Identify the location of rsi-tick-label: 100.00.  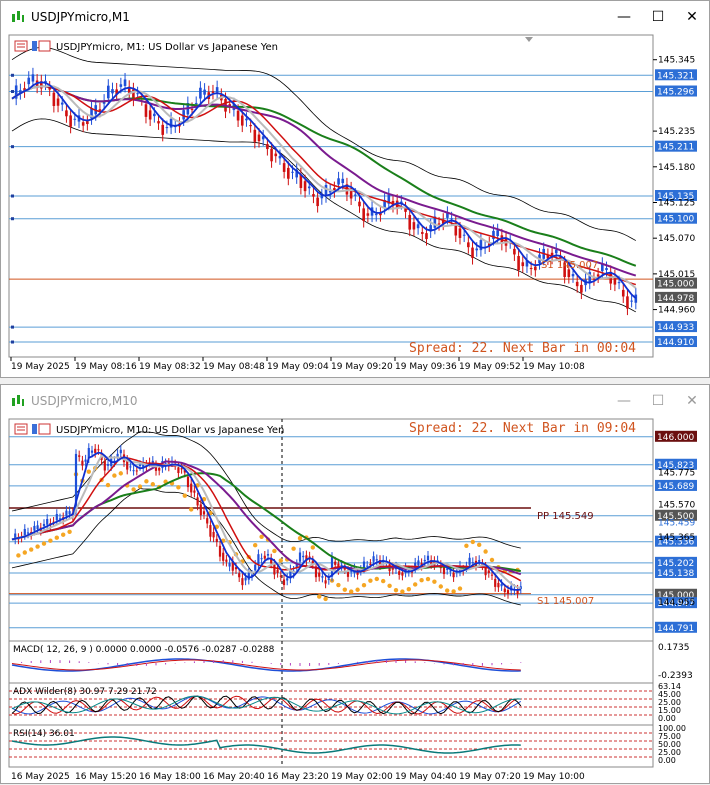
(672, 728).